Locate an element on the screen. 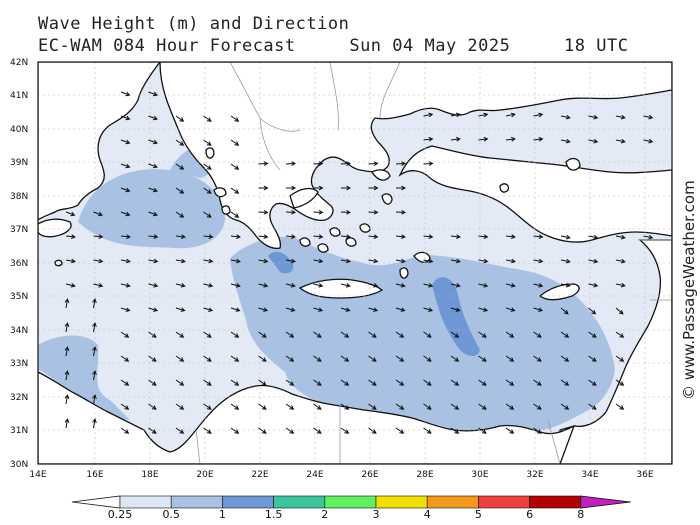  legend-value-label: 8 is located at coordinates (580, 514).